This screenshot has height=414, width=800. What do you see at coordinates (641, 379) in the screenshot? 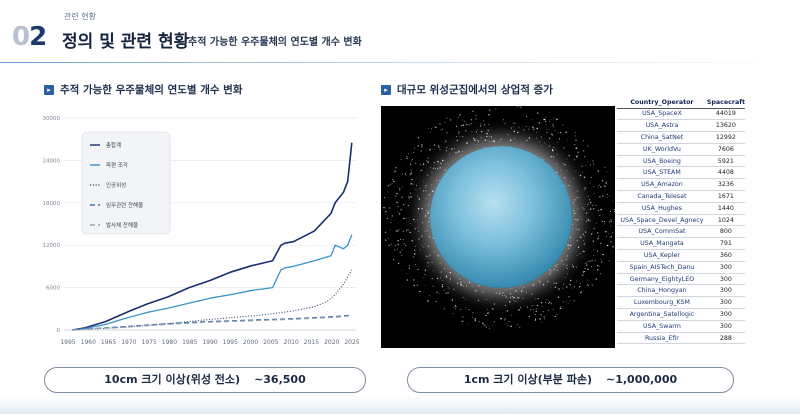
I see `pill-right-value: ~1,000,000` at bounding box center [641, 379].